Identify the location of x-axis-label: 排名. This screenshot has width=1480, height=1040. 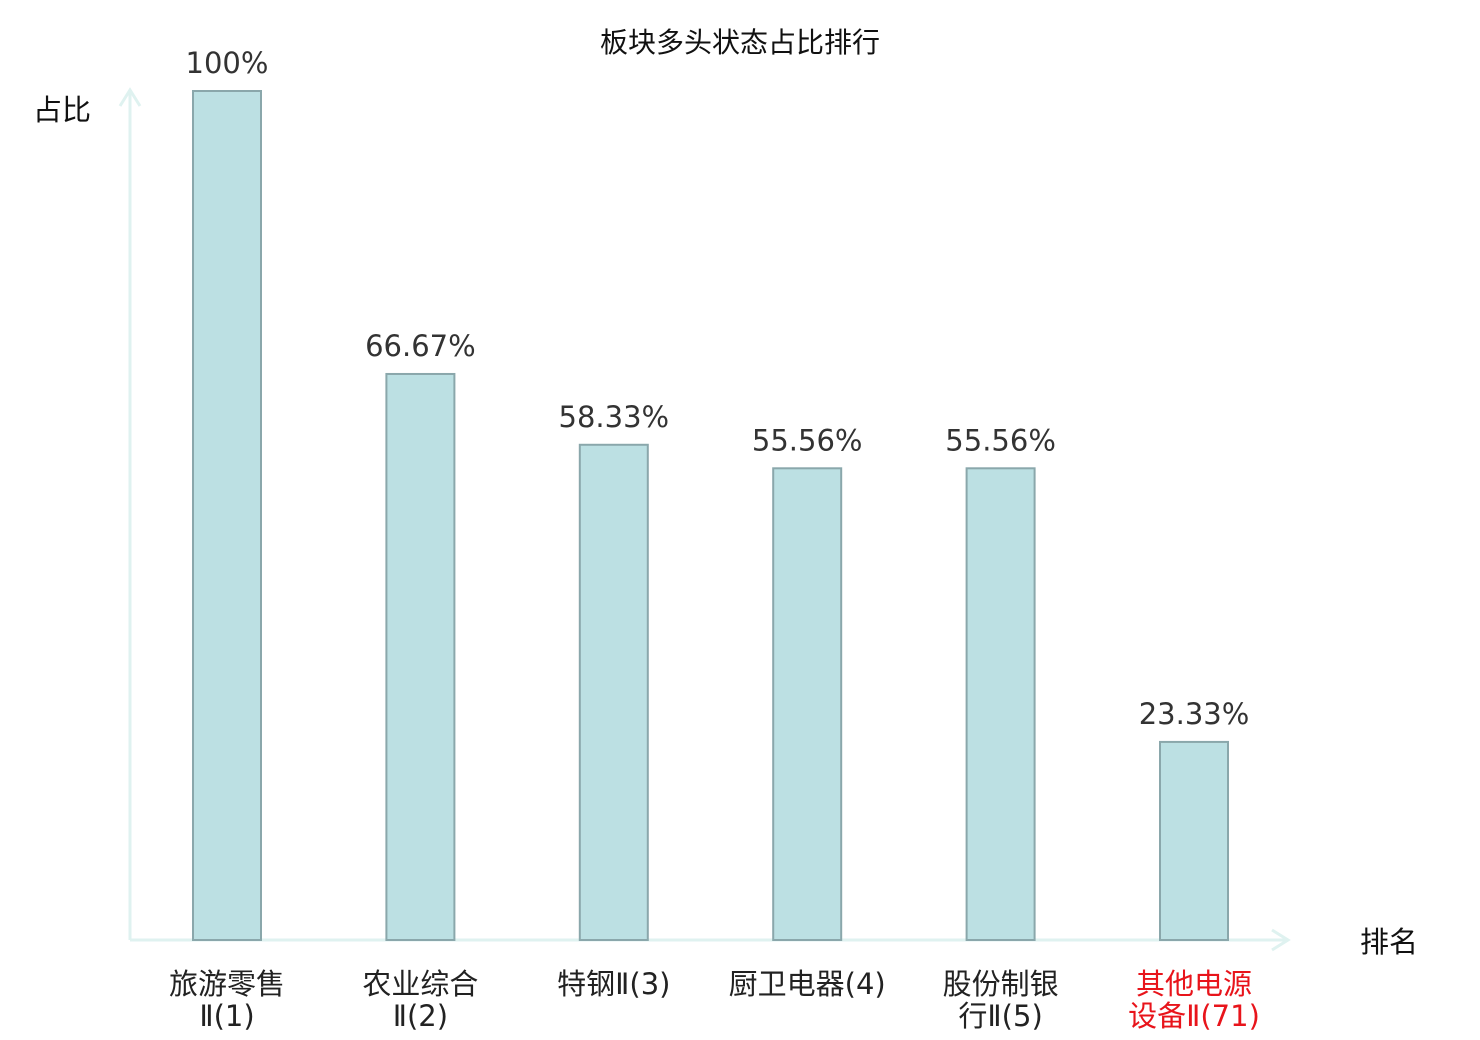
(1389, 942).